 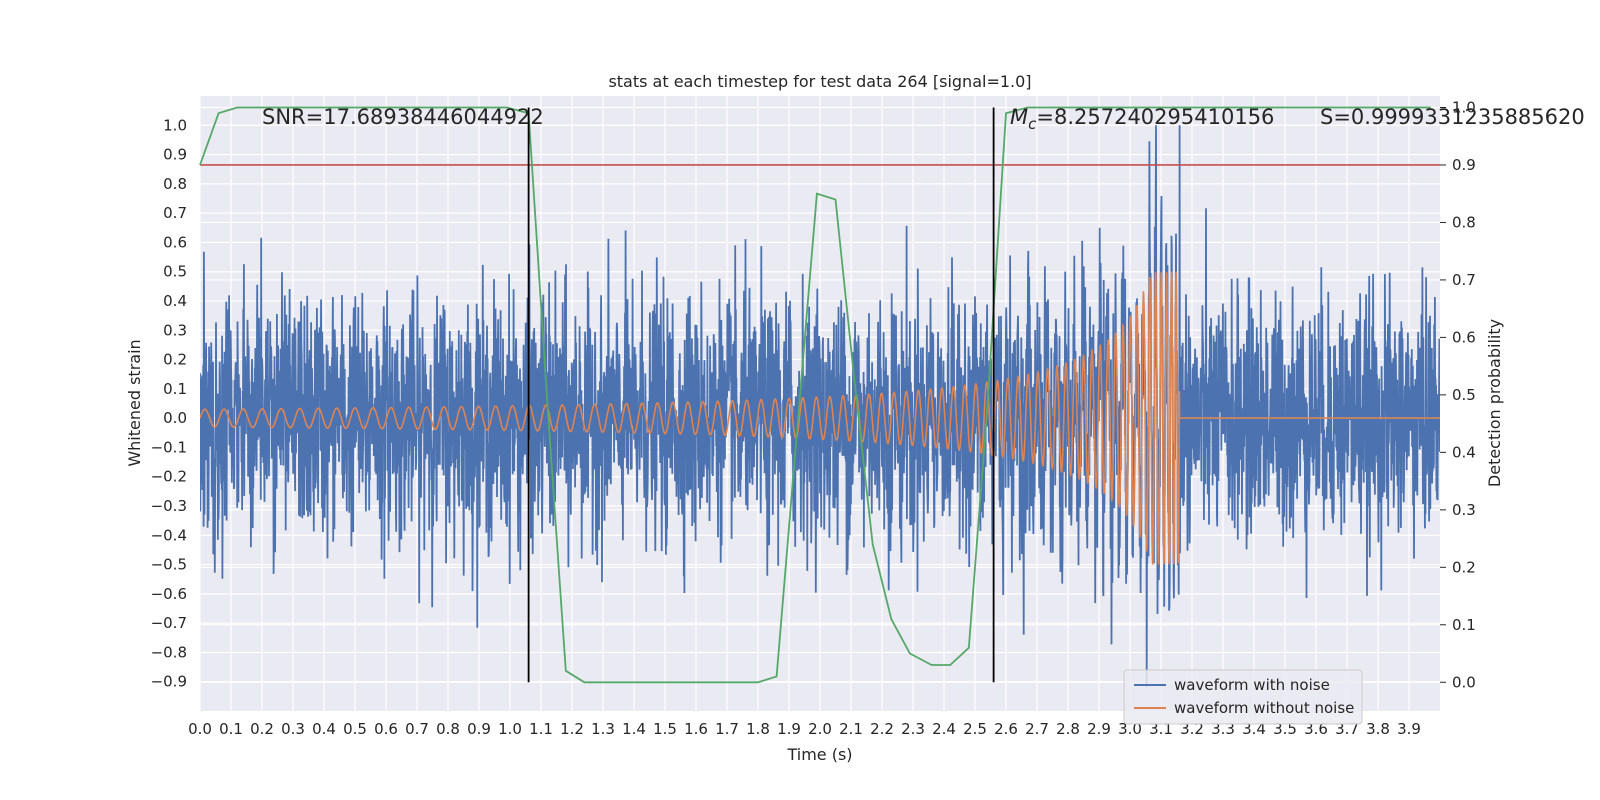 I want to click on y-tick-label: −0.9, so click(x=169, y=682).